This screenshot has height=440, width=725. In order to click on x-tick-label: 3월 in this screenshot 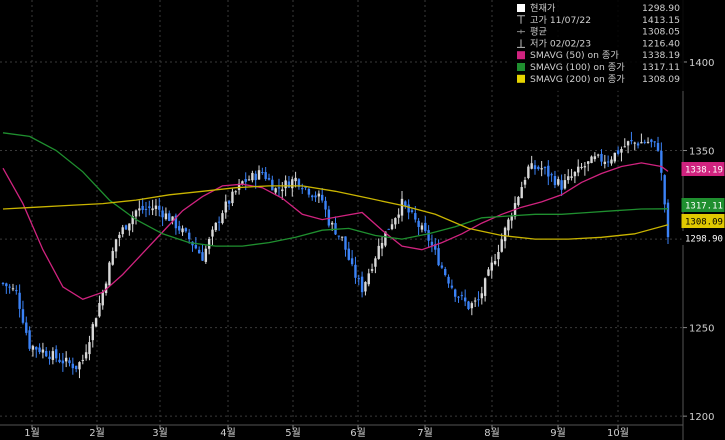, I will do `click(160, 433)`.